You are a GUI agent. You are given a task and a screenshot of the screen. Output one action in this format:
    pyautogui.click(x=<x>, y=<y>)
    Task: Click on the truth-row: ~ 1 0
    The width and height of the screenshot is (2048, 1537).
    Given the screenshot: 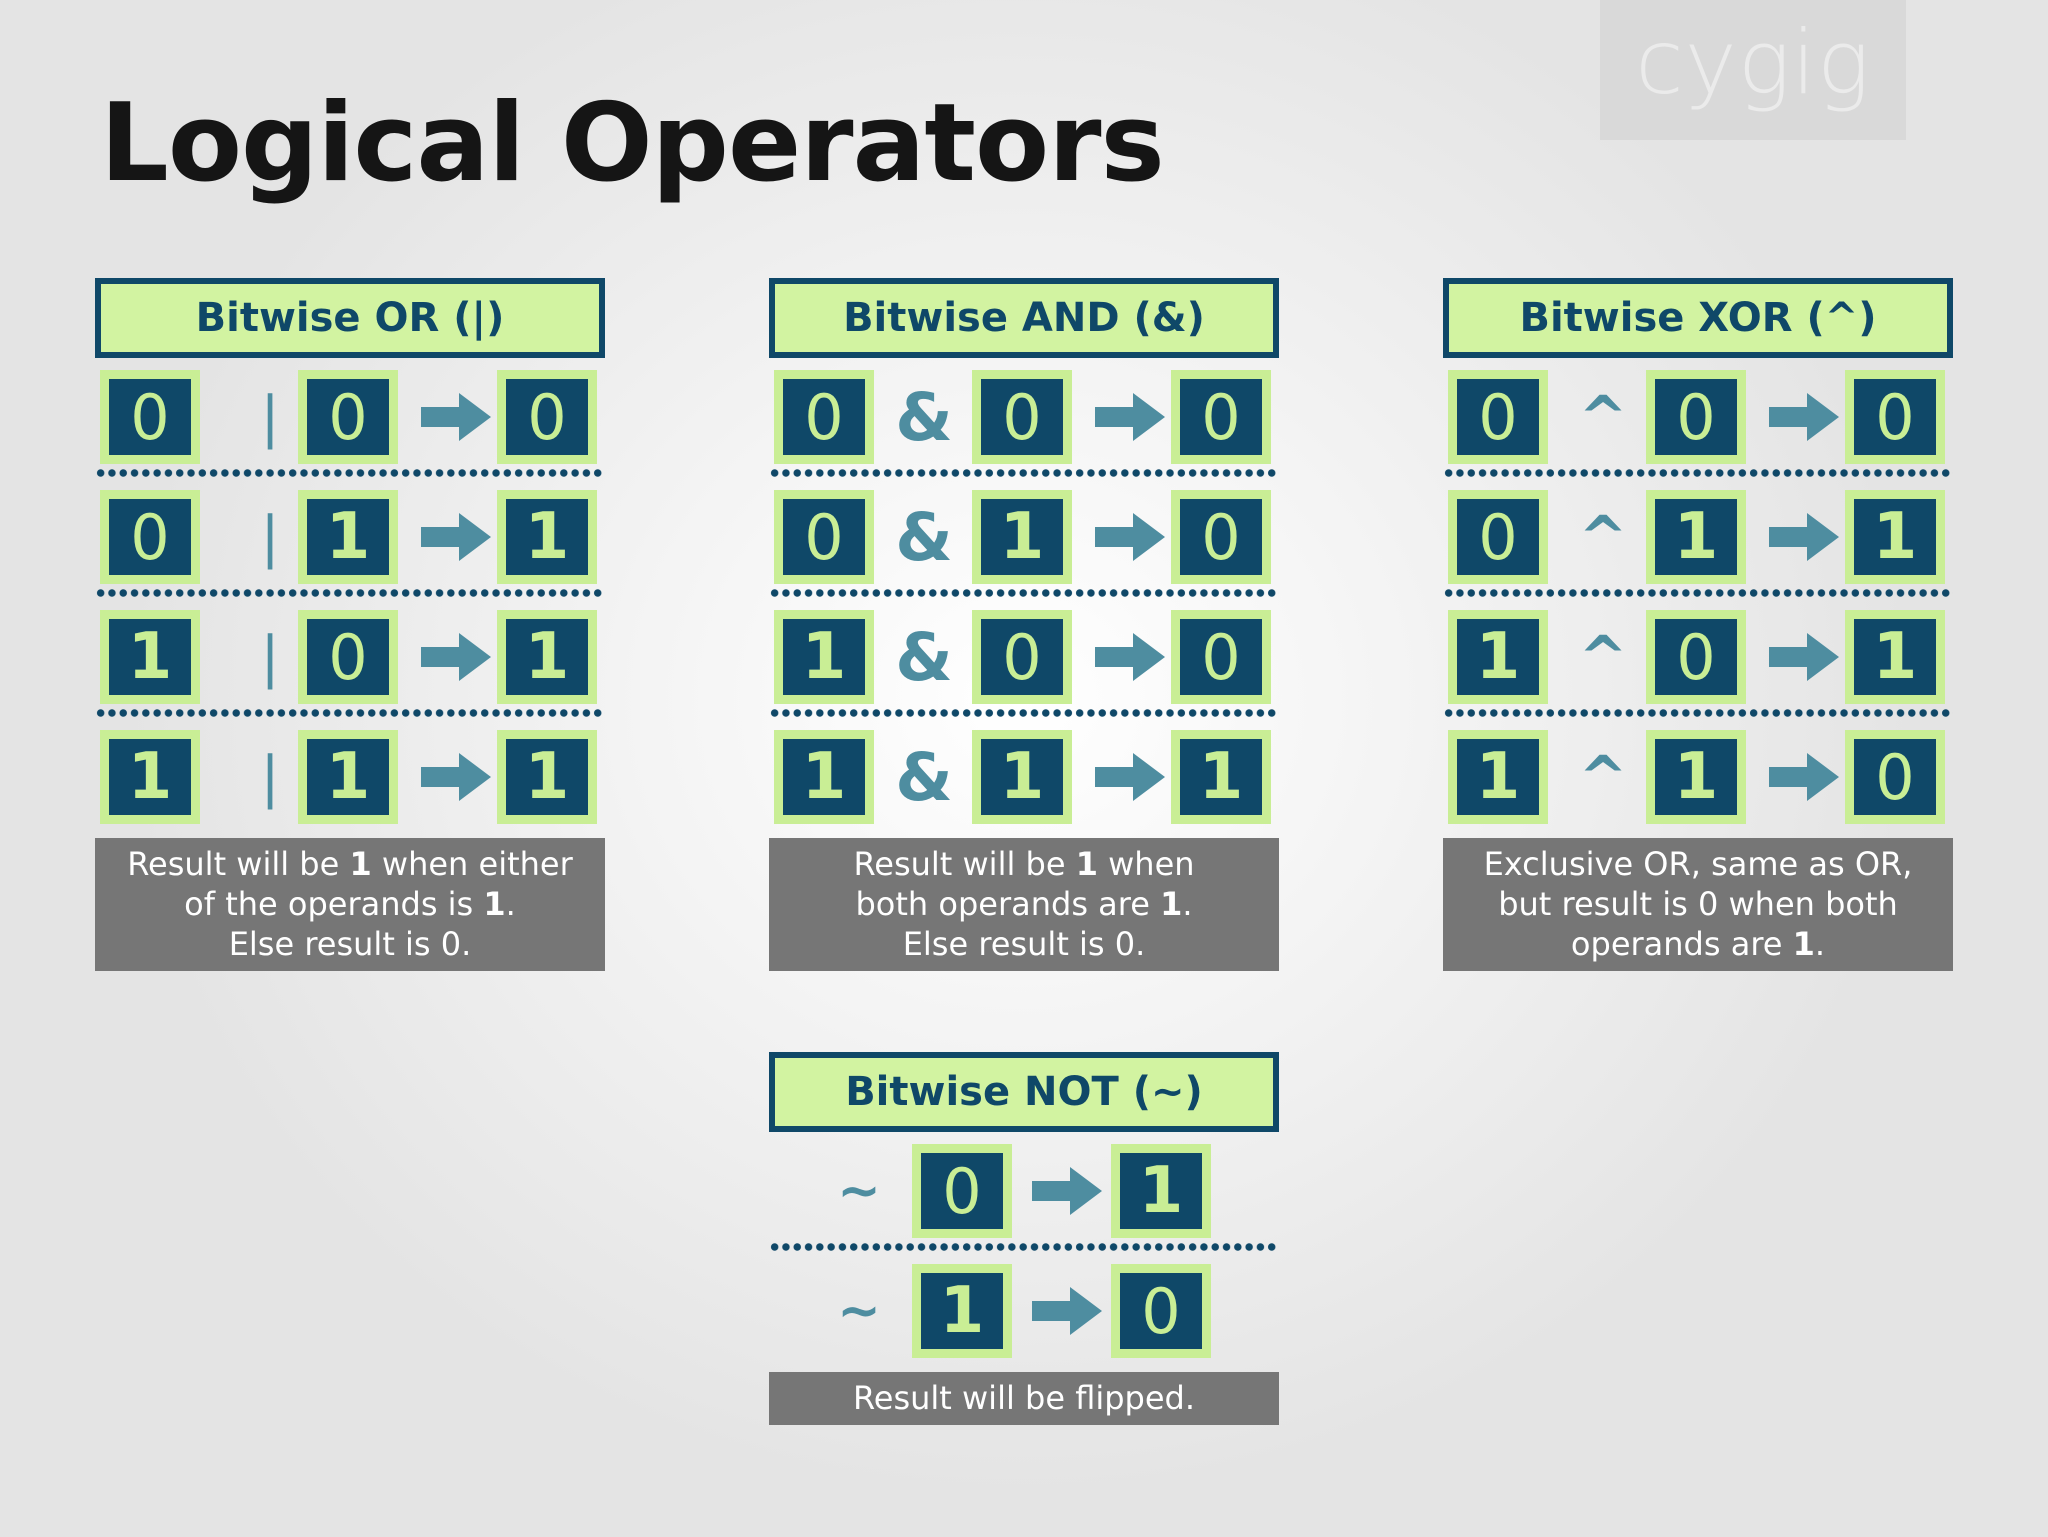 What is the action you would take?
    pyautogui.click(x=1024, y=1311)
    